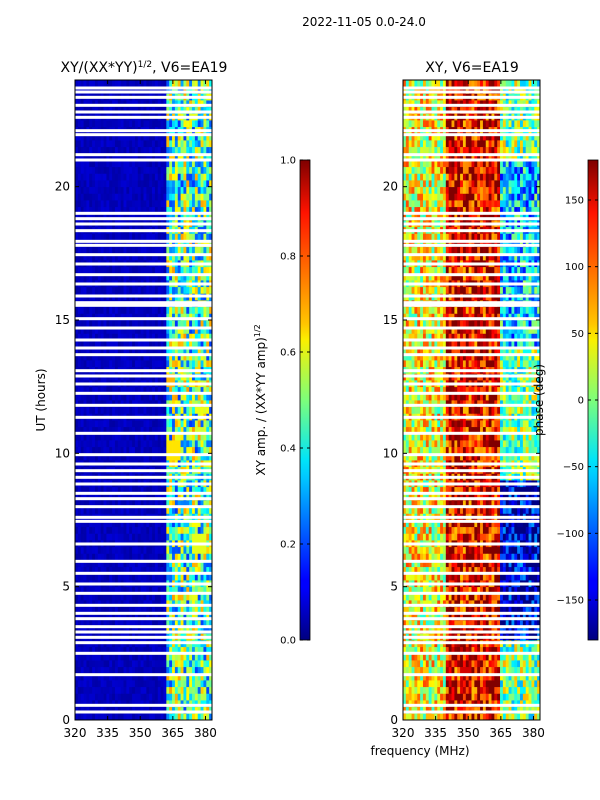 This screenshot has width=600, height=800. Describe the element at coordinates (62, 187) in the screenshot. I see `y-tick-label: 20` at that location.